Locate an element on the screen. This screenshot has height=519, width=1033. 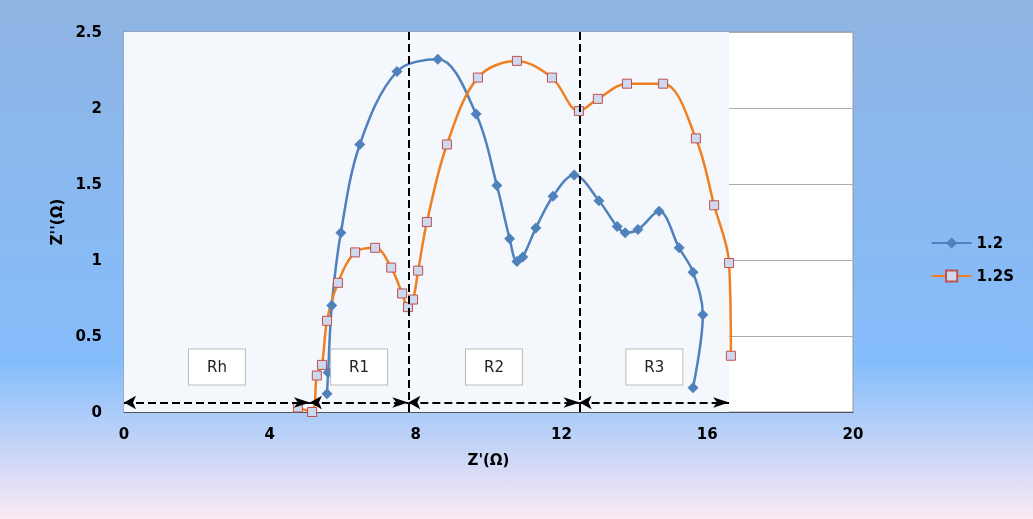
band-label: R1 is located at coordinates (359, 367).